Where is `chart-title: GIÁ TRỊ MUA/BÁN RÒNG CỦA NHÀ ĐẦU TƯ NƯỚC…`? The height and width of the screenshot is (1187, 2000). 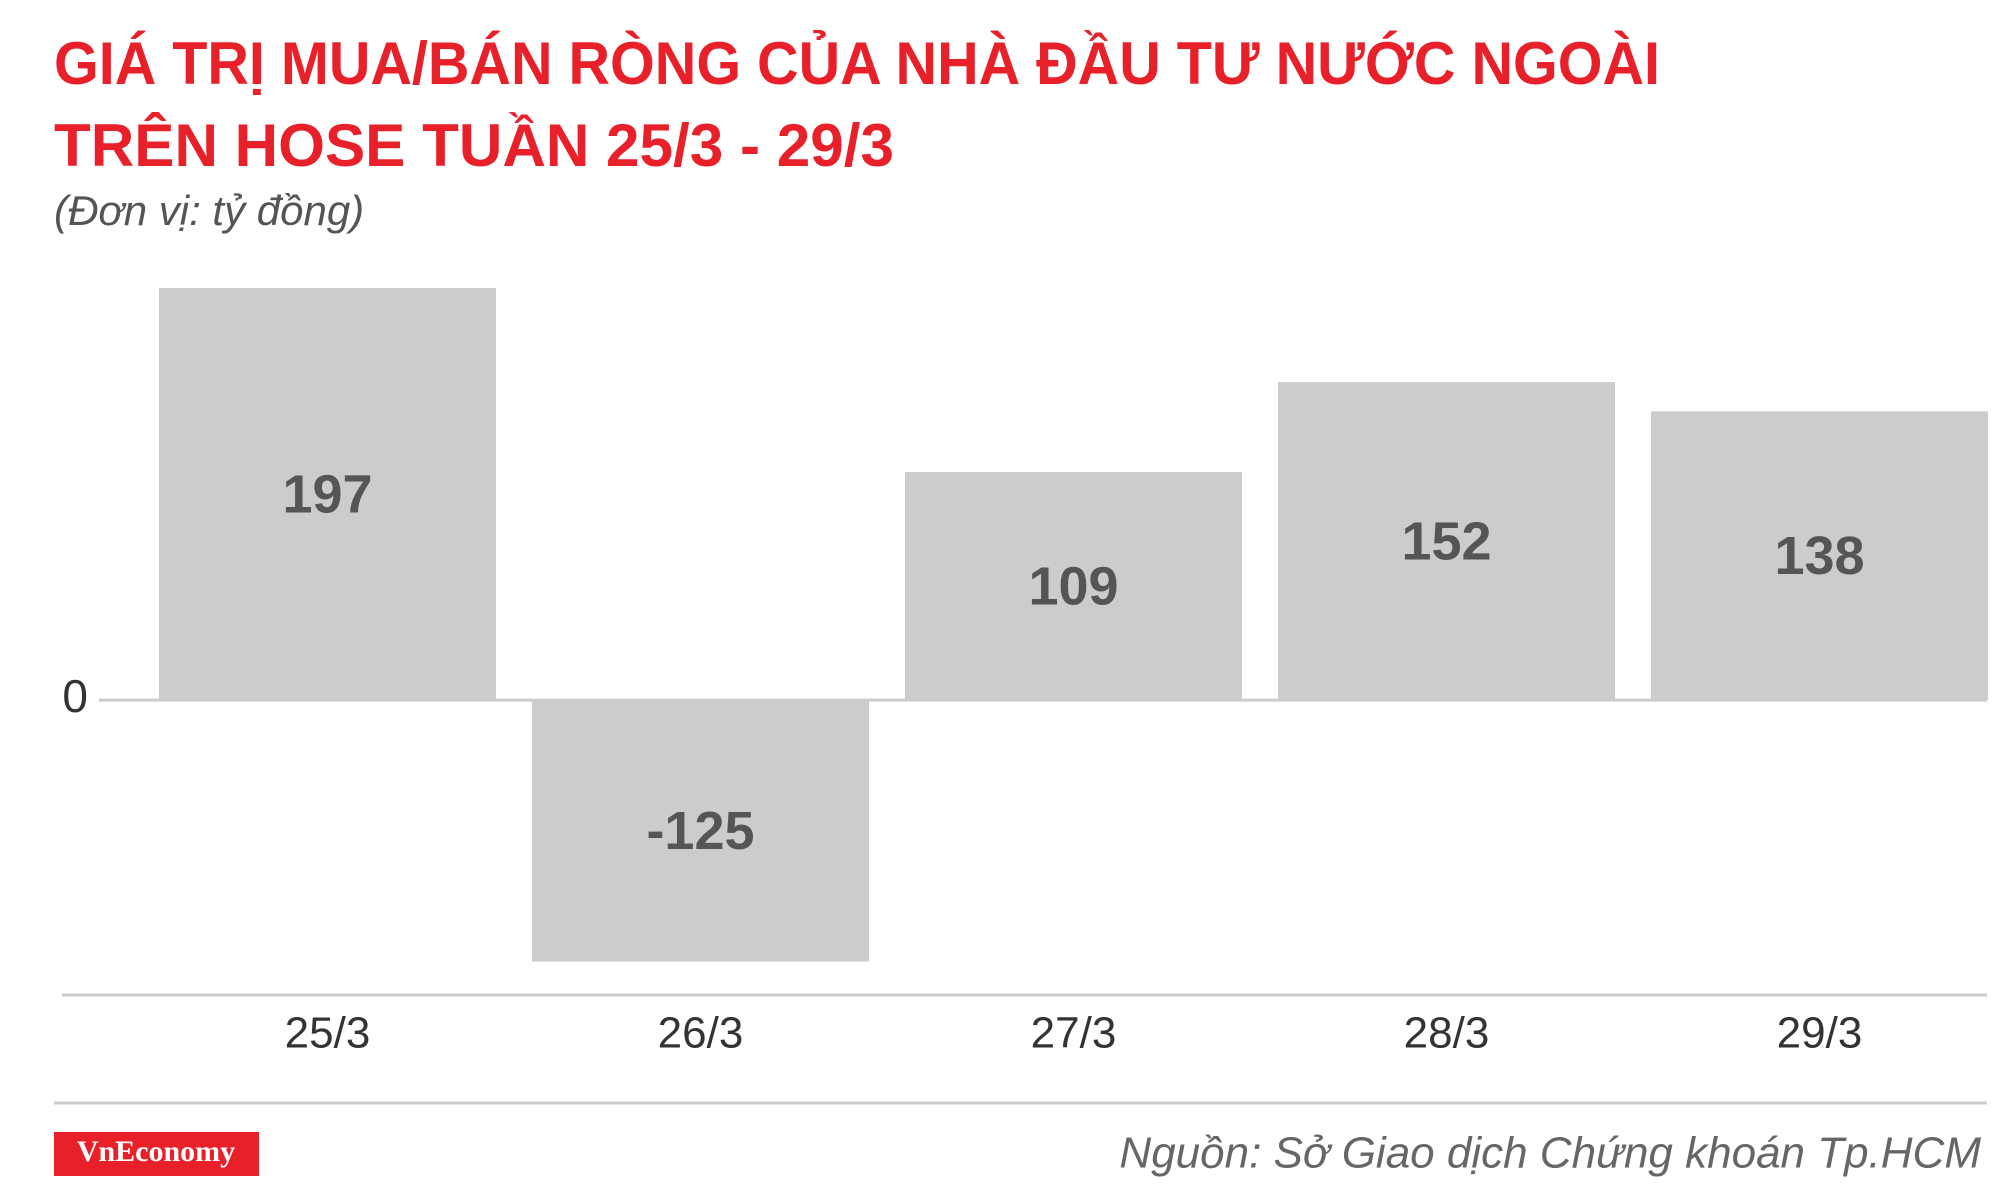
chart-title: GIÁ TRỊ MUA/BÁN RÒNG CỦA NHÀ ĐẦU TƯ NƯỚC… is located at coordinates (857, 63).